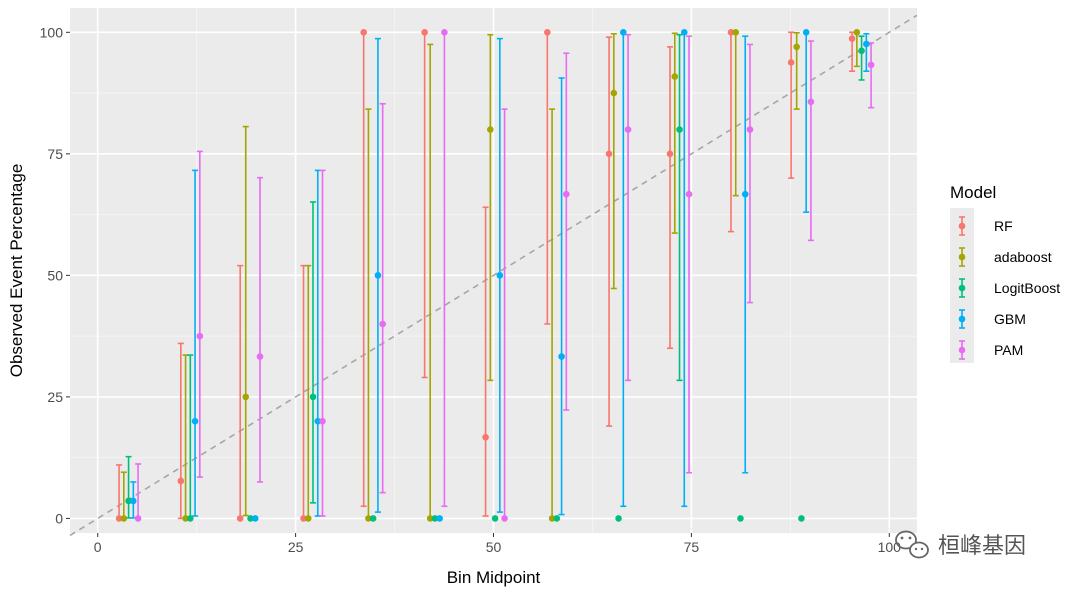 The width and height of the screenshot is (1080, 591). I want to click on x-tick-label: 75, so click(692, 547).